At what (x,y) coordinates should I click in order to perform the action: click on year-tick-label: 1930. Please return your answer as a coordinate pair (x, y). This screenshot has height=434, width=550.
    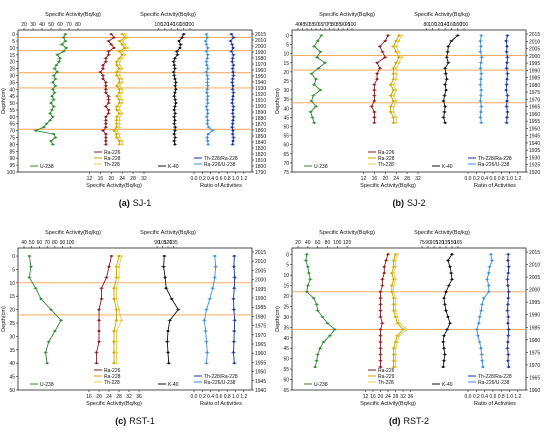
    Looking at the image, I should click on (260, 89).